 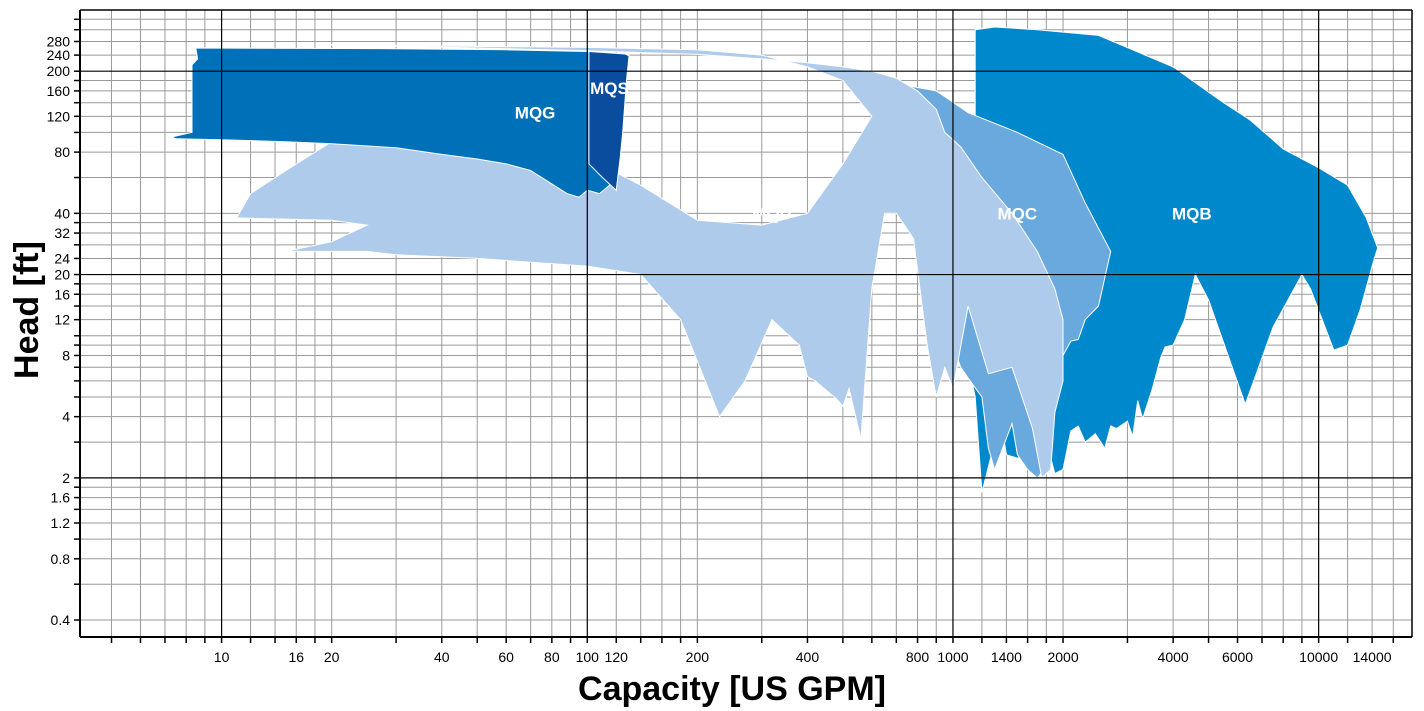 I want to click on region-label-mqu: MQU, so click(x=772, y=213).